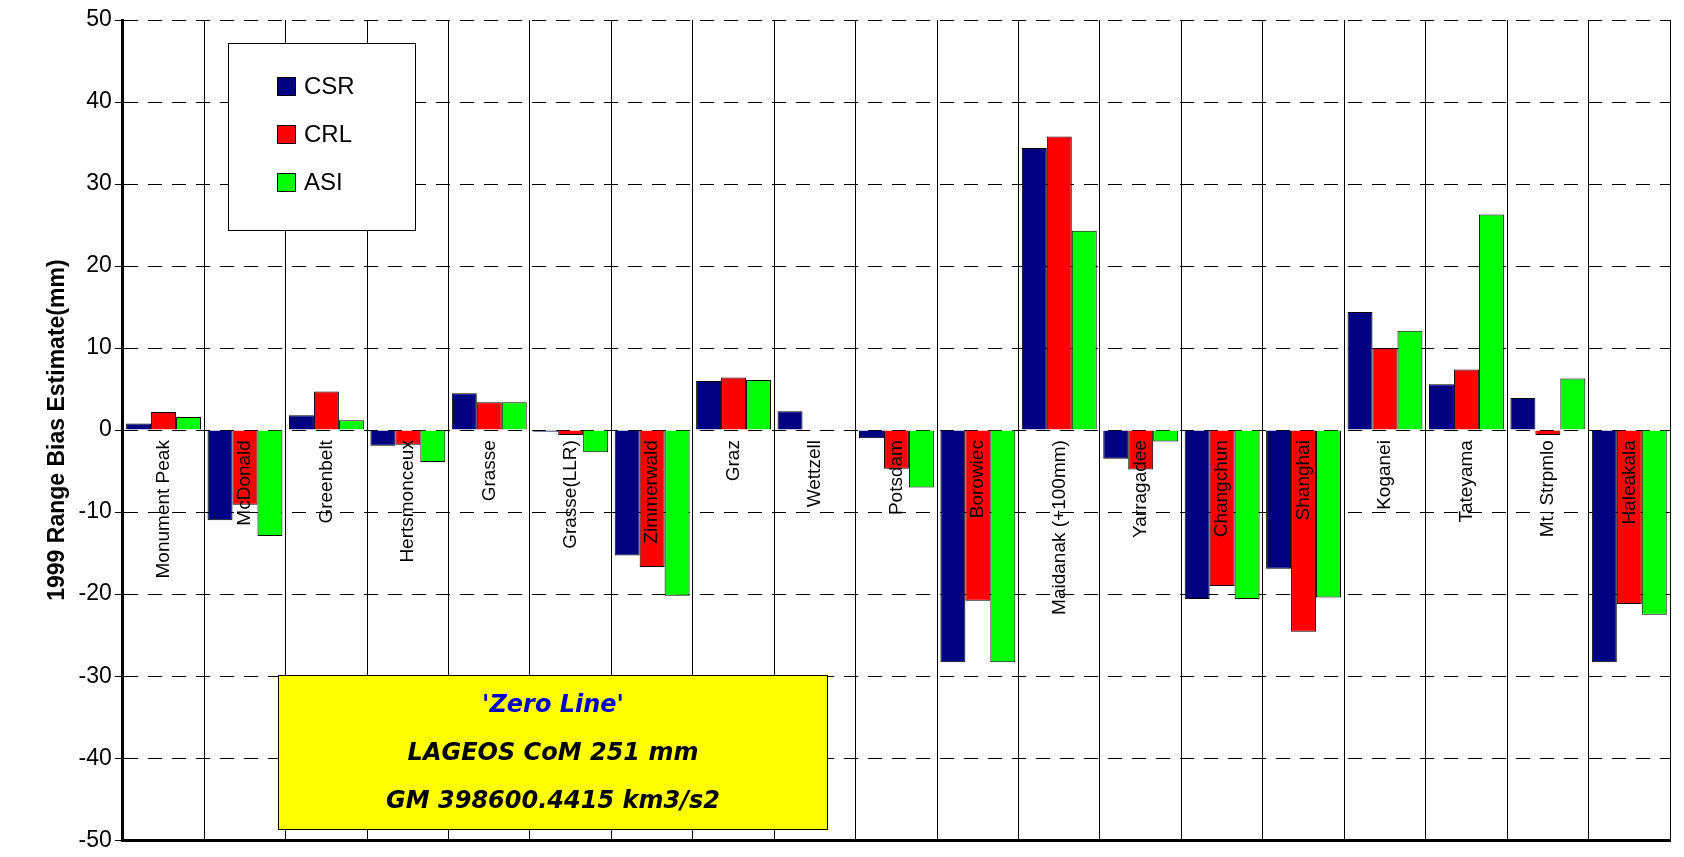 This screenshot has width=1684, height=857. Describe the element at coordinates (325, 481) in the screenshot. I see `x-tick-label: Greenbelt` at that location.